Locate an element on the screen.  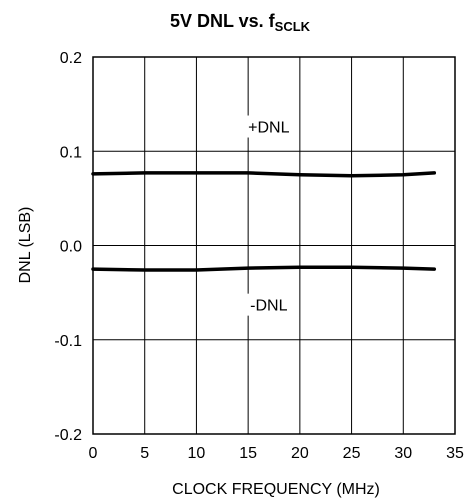
x-tick-label: 30 is located at coordinates (403, 453).